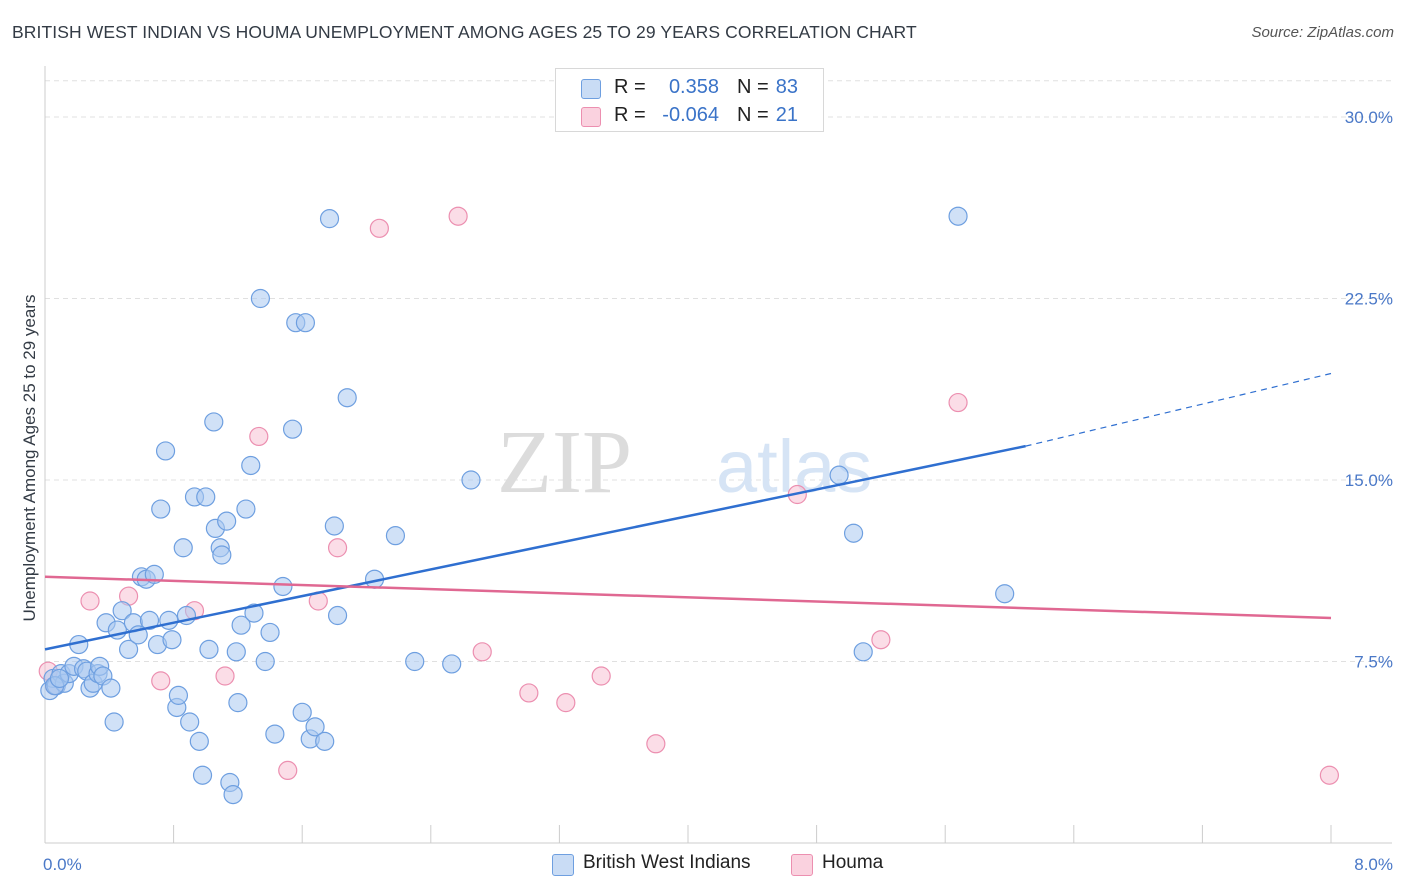 The width and height of the screenshot is (1406, 892). What do you see at coordinates (688, 597) in the screenshot?
I see `houma-trend-line` at bounding box center [688, 597].